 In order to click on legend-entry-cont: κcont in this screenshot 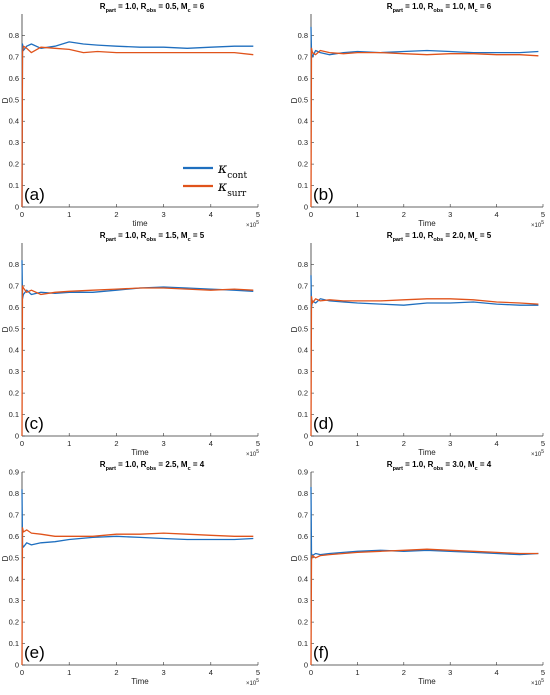, I will do `click(232, 171)`.